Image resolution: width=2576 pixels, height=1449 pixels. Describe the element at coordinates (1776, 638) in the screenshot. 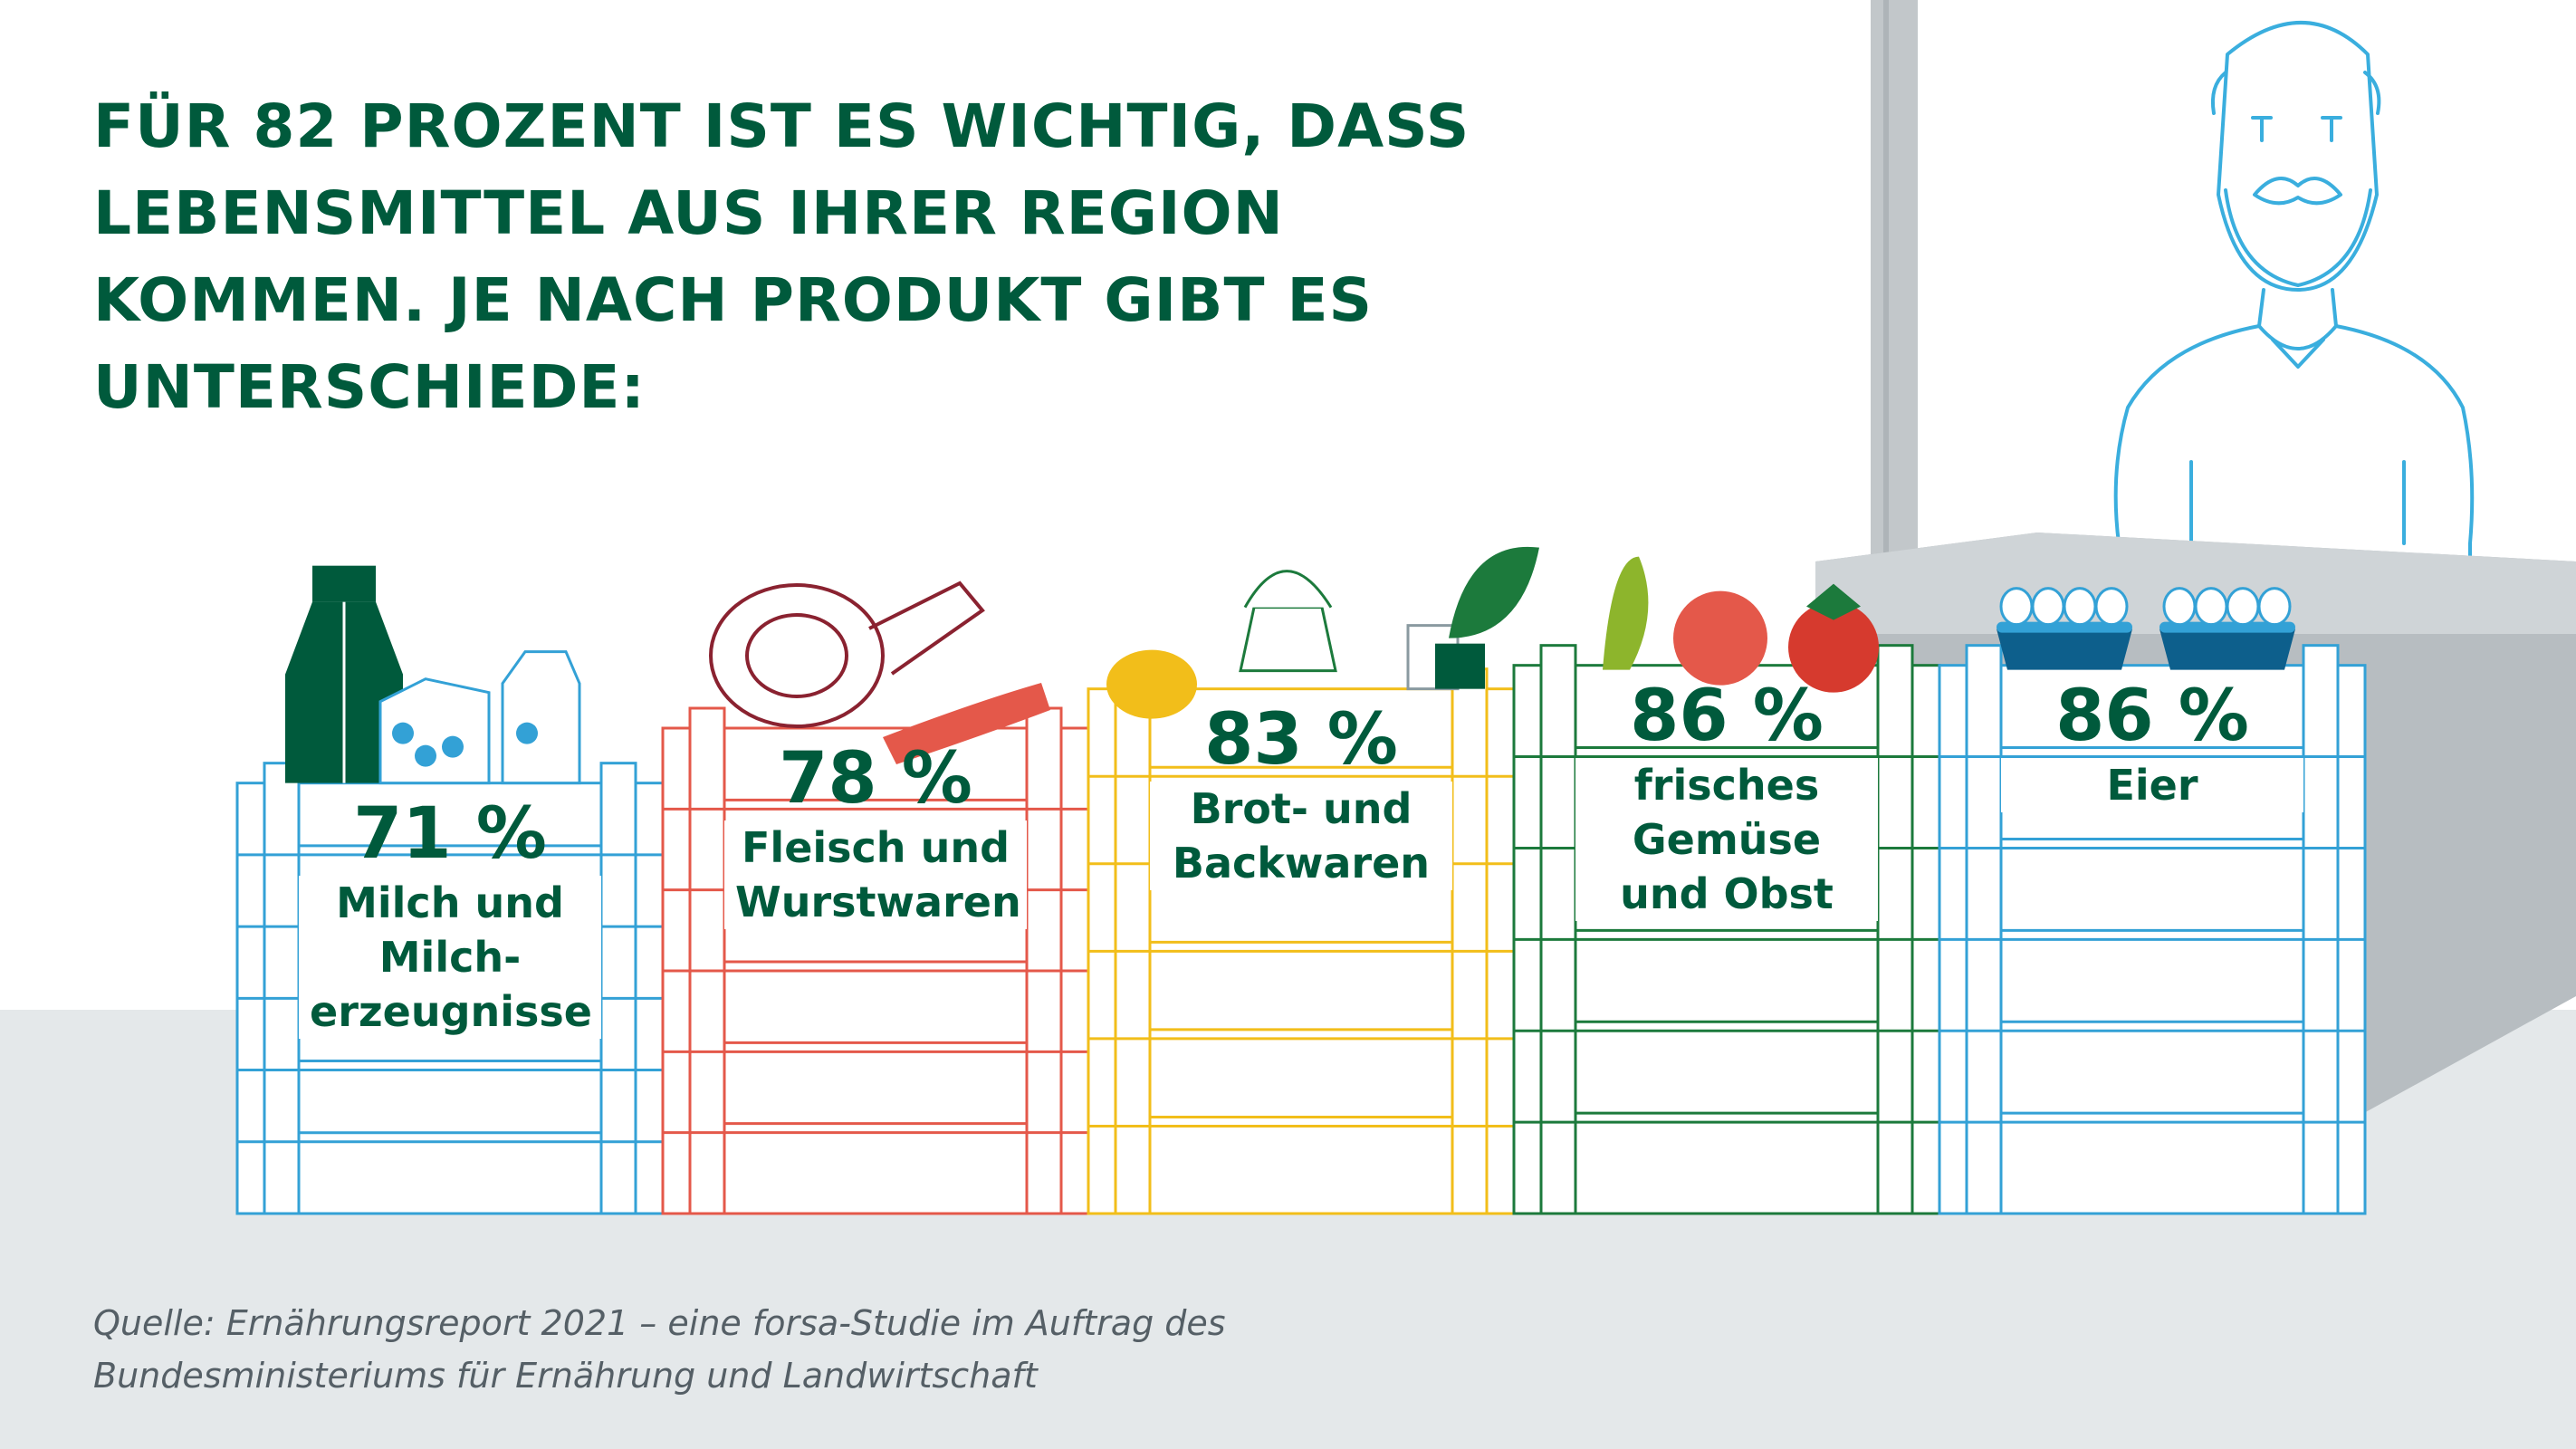

I see `fruit-icon` at that location.